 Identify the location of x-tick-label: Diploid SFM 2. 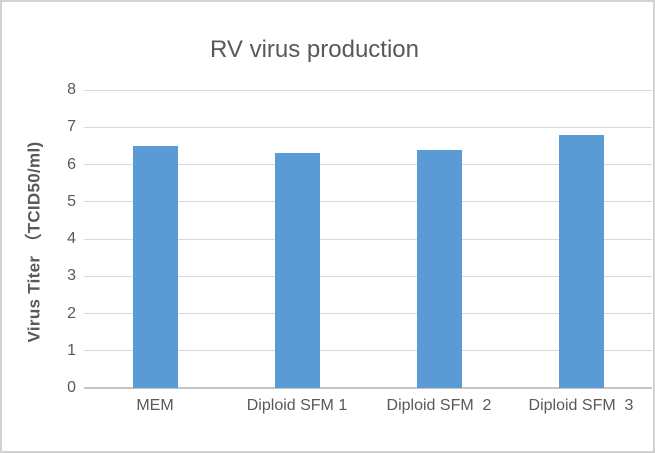
(439, 405).